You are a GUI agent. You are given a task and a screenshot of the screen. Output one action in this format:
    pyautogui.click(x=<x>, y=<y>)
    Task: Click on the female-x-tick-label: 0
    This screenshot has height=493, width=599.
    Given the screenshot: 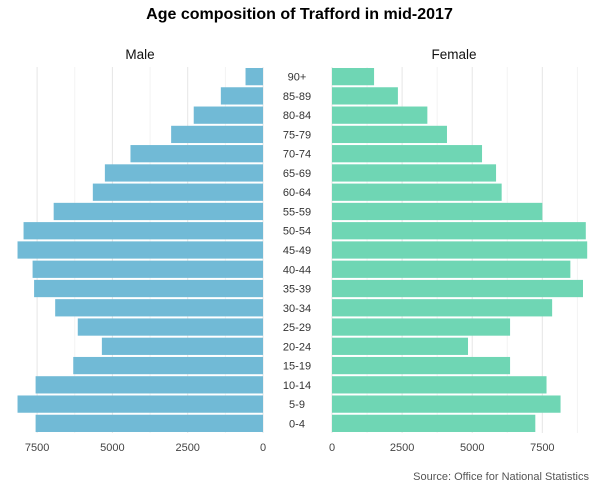 What is the action you would take?
    pyautogui.click(x=332, y=448)
    